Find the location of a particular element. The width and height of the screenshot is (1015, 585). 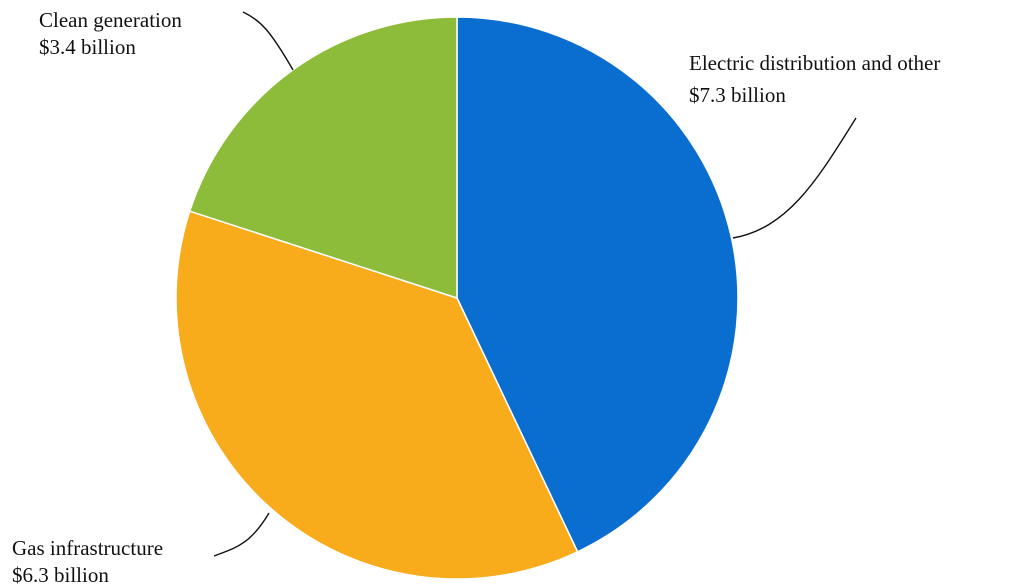

slice-label-clean-generation-value: $3.4 billion is located at coordinates (87, 47).